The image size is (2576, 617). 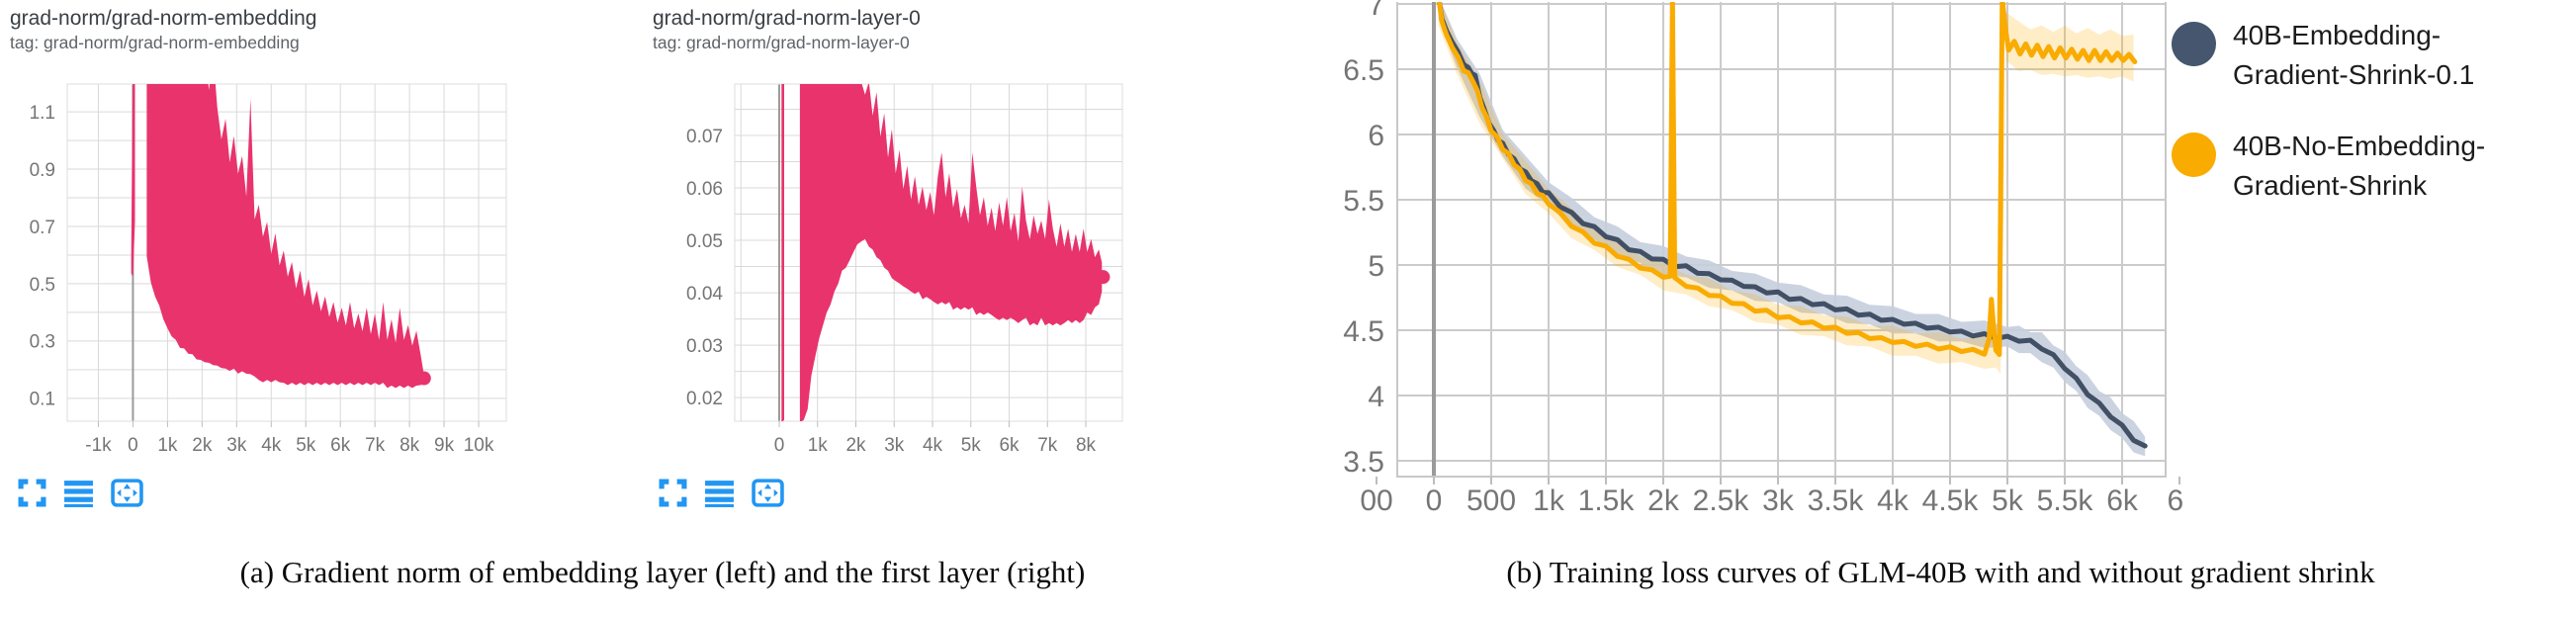 I want to click on svg-text: 9k, so click(x=444, y=445).